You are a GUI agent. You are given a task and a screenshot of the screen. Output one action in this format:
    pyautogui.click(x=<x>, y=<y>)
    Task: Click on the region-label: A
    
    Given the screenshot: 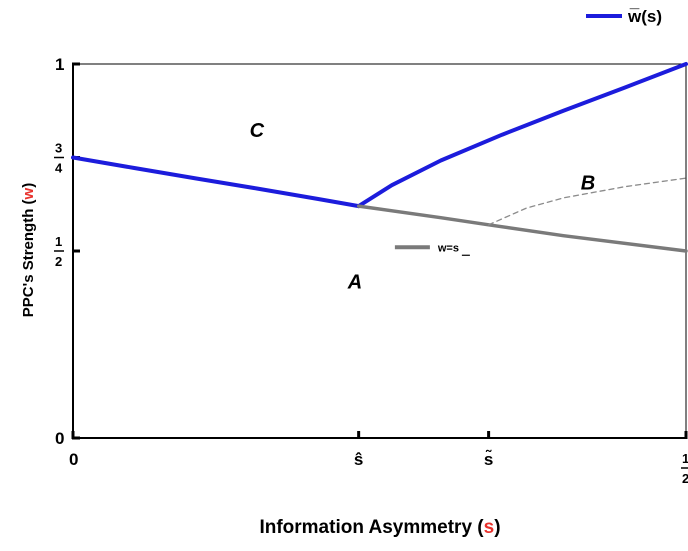 What is the action you would take?
    pyautogui.click(x=354, y=282)
    